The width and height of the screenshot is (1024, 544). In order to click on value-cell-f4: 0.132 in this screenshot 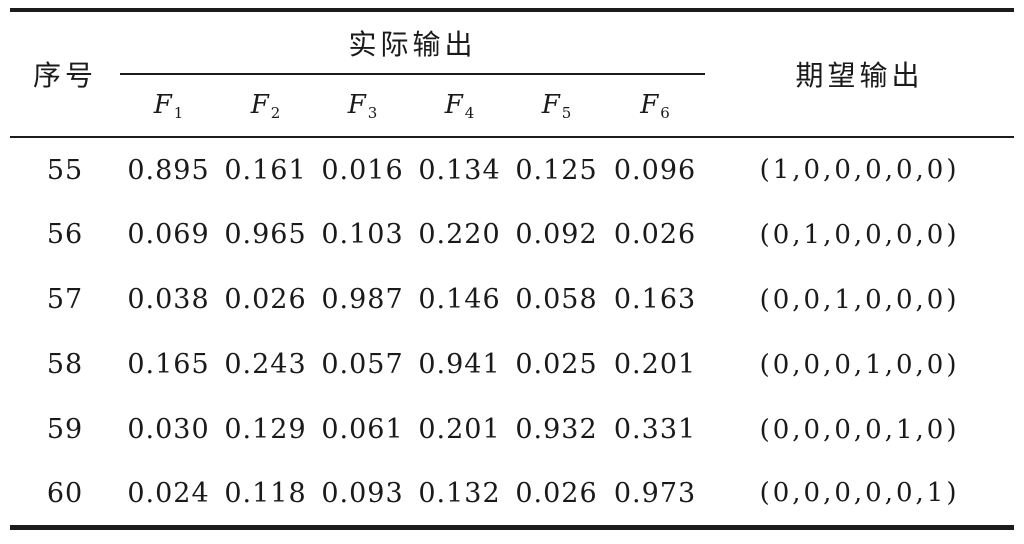, I will do `click(459, 493)`.